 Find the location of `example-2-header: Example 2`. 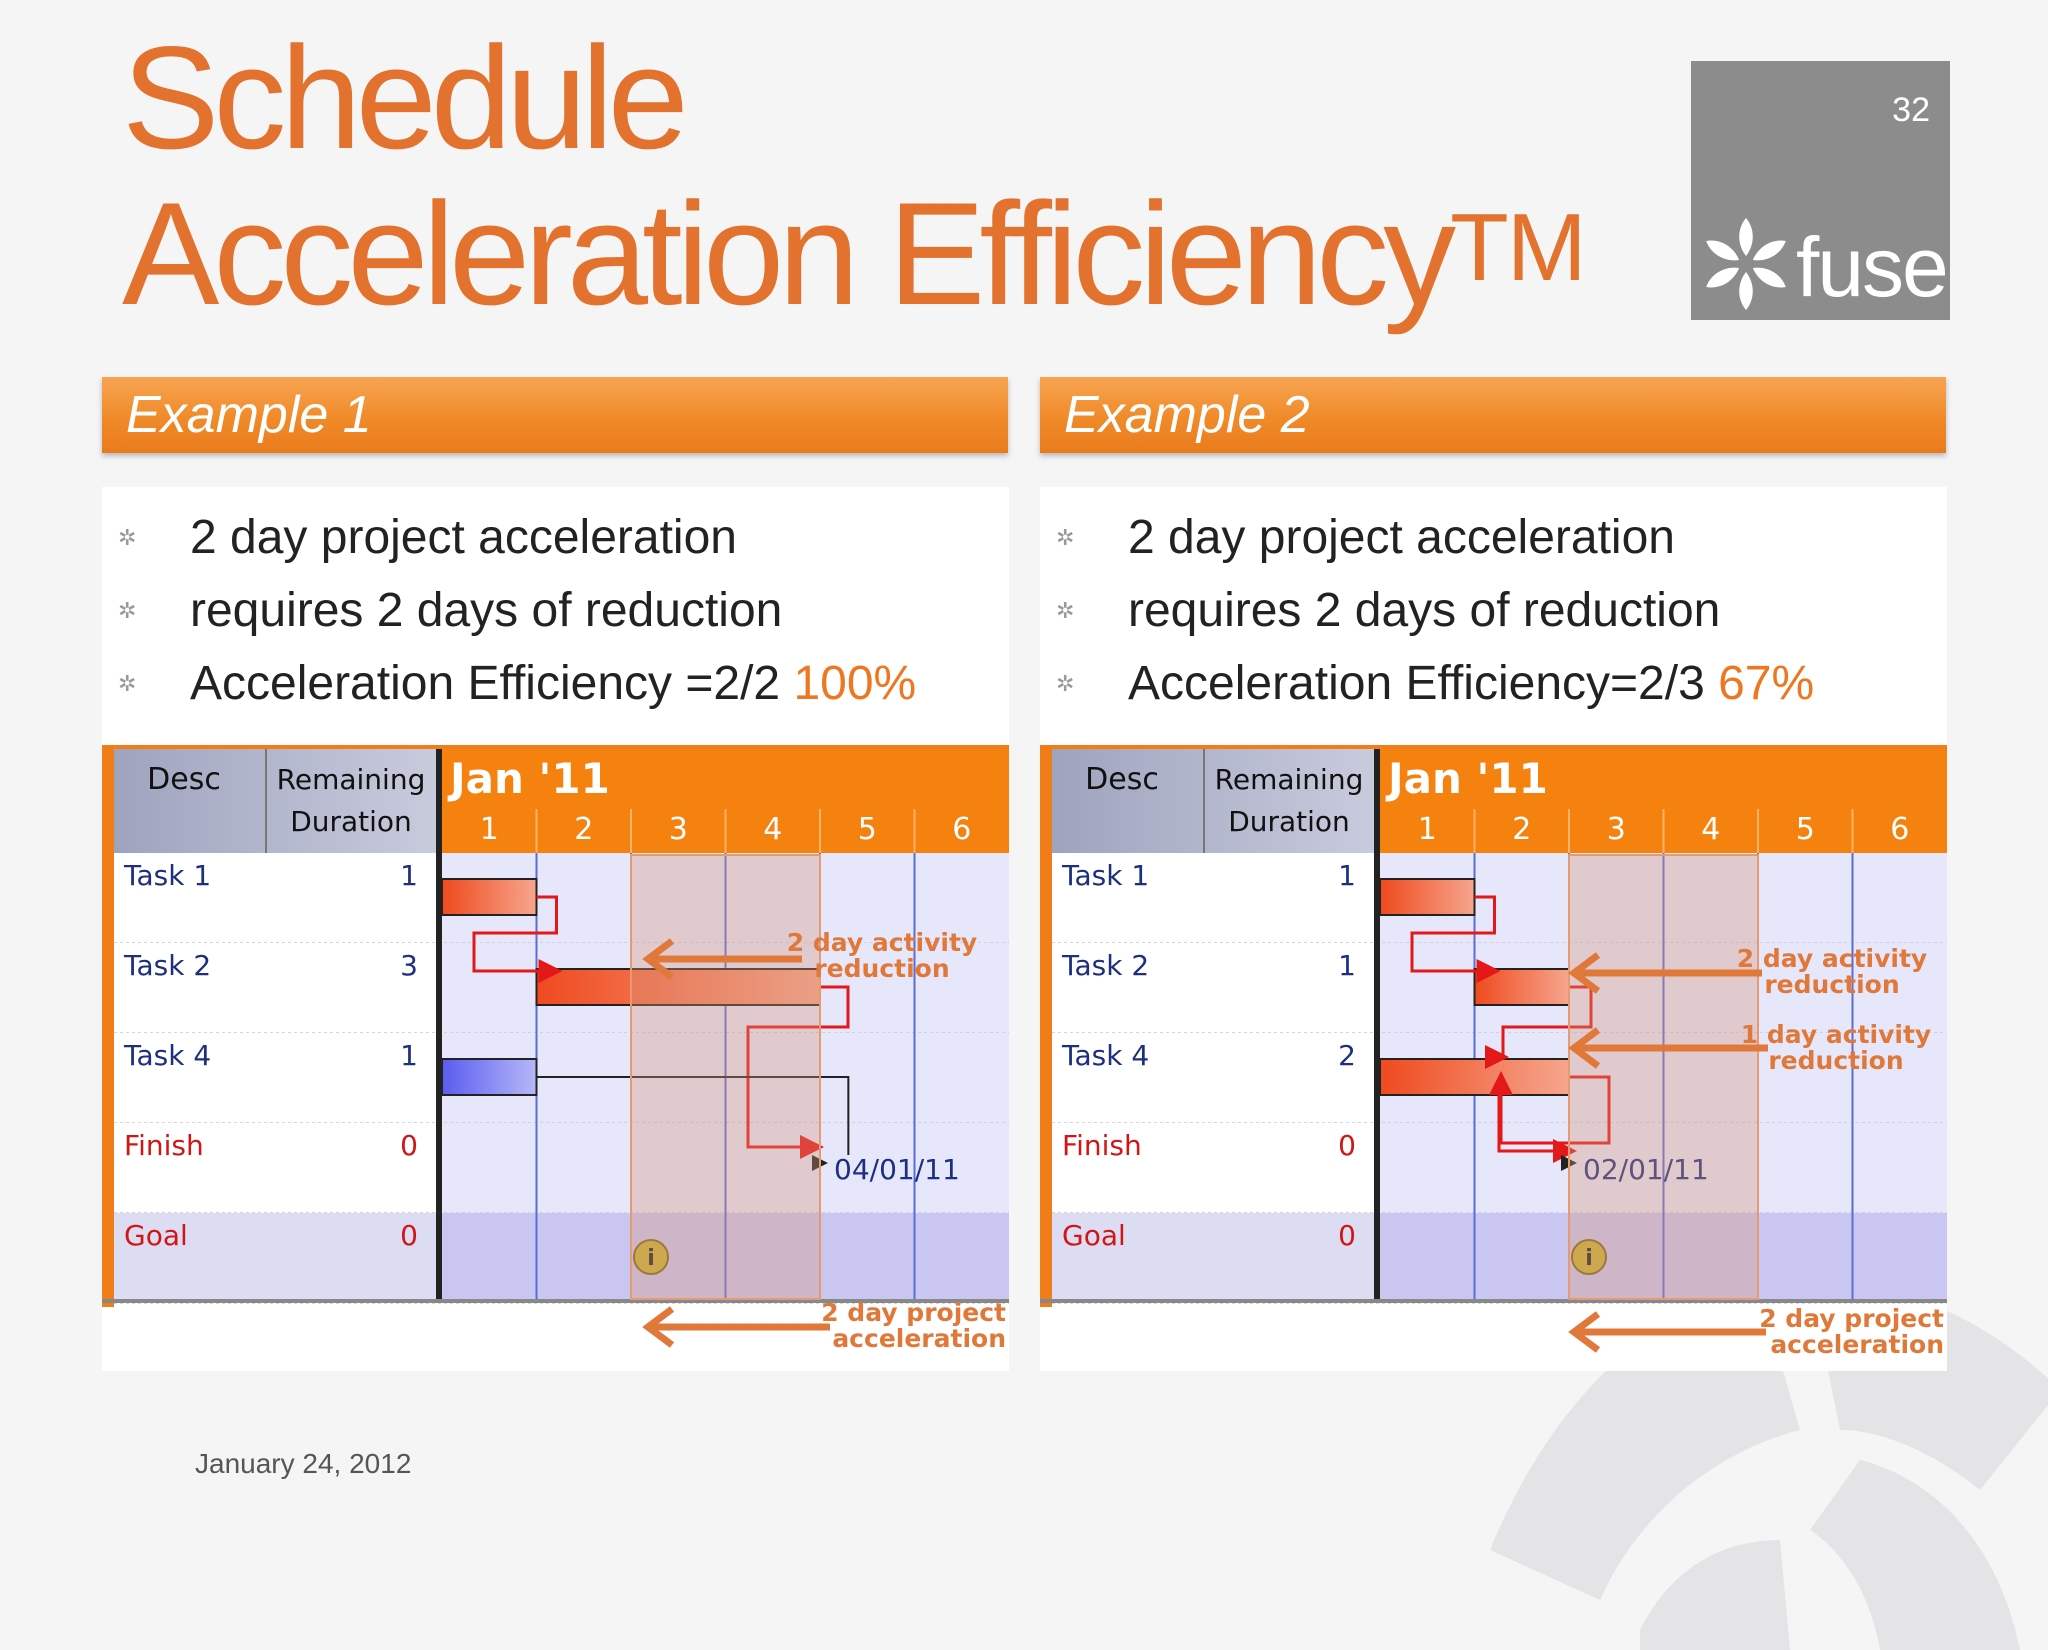

example-2-header: Example 2 is located at coordinates (1493, 415).